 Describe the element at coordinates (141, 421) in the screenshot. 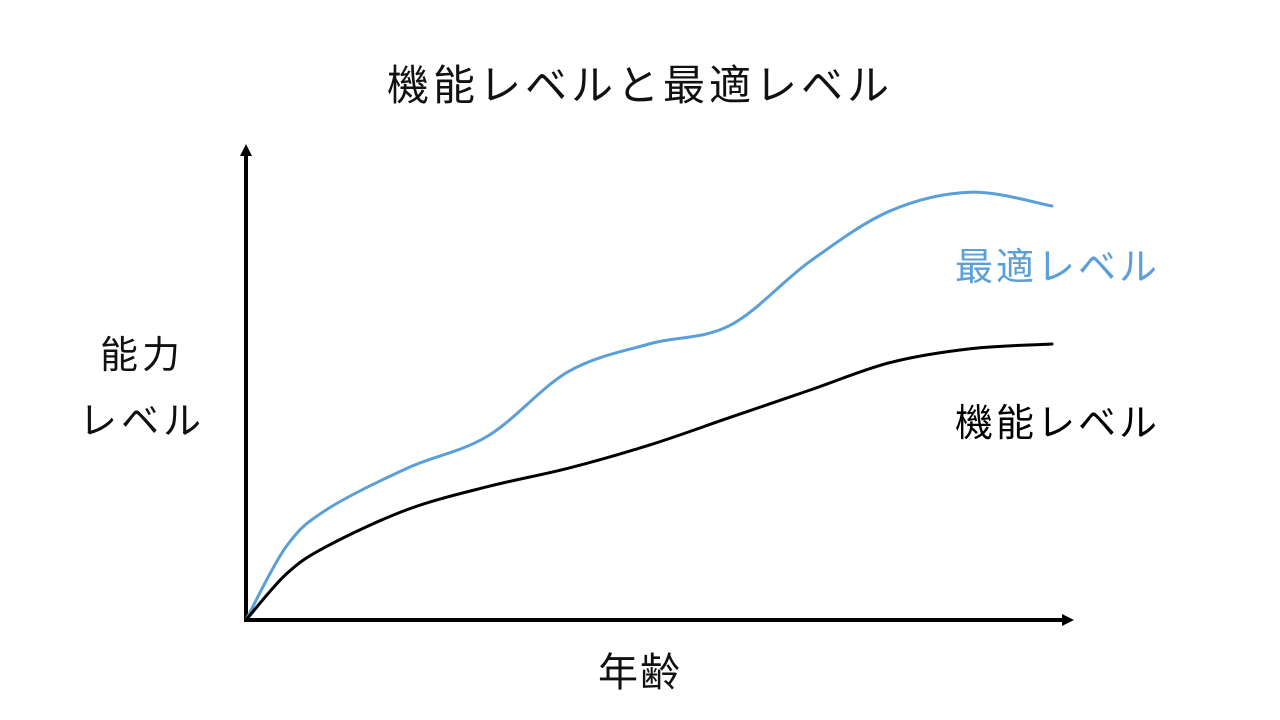

I see `y-axis-label-line-2: レベル` at that location.